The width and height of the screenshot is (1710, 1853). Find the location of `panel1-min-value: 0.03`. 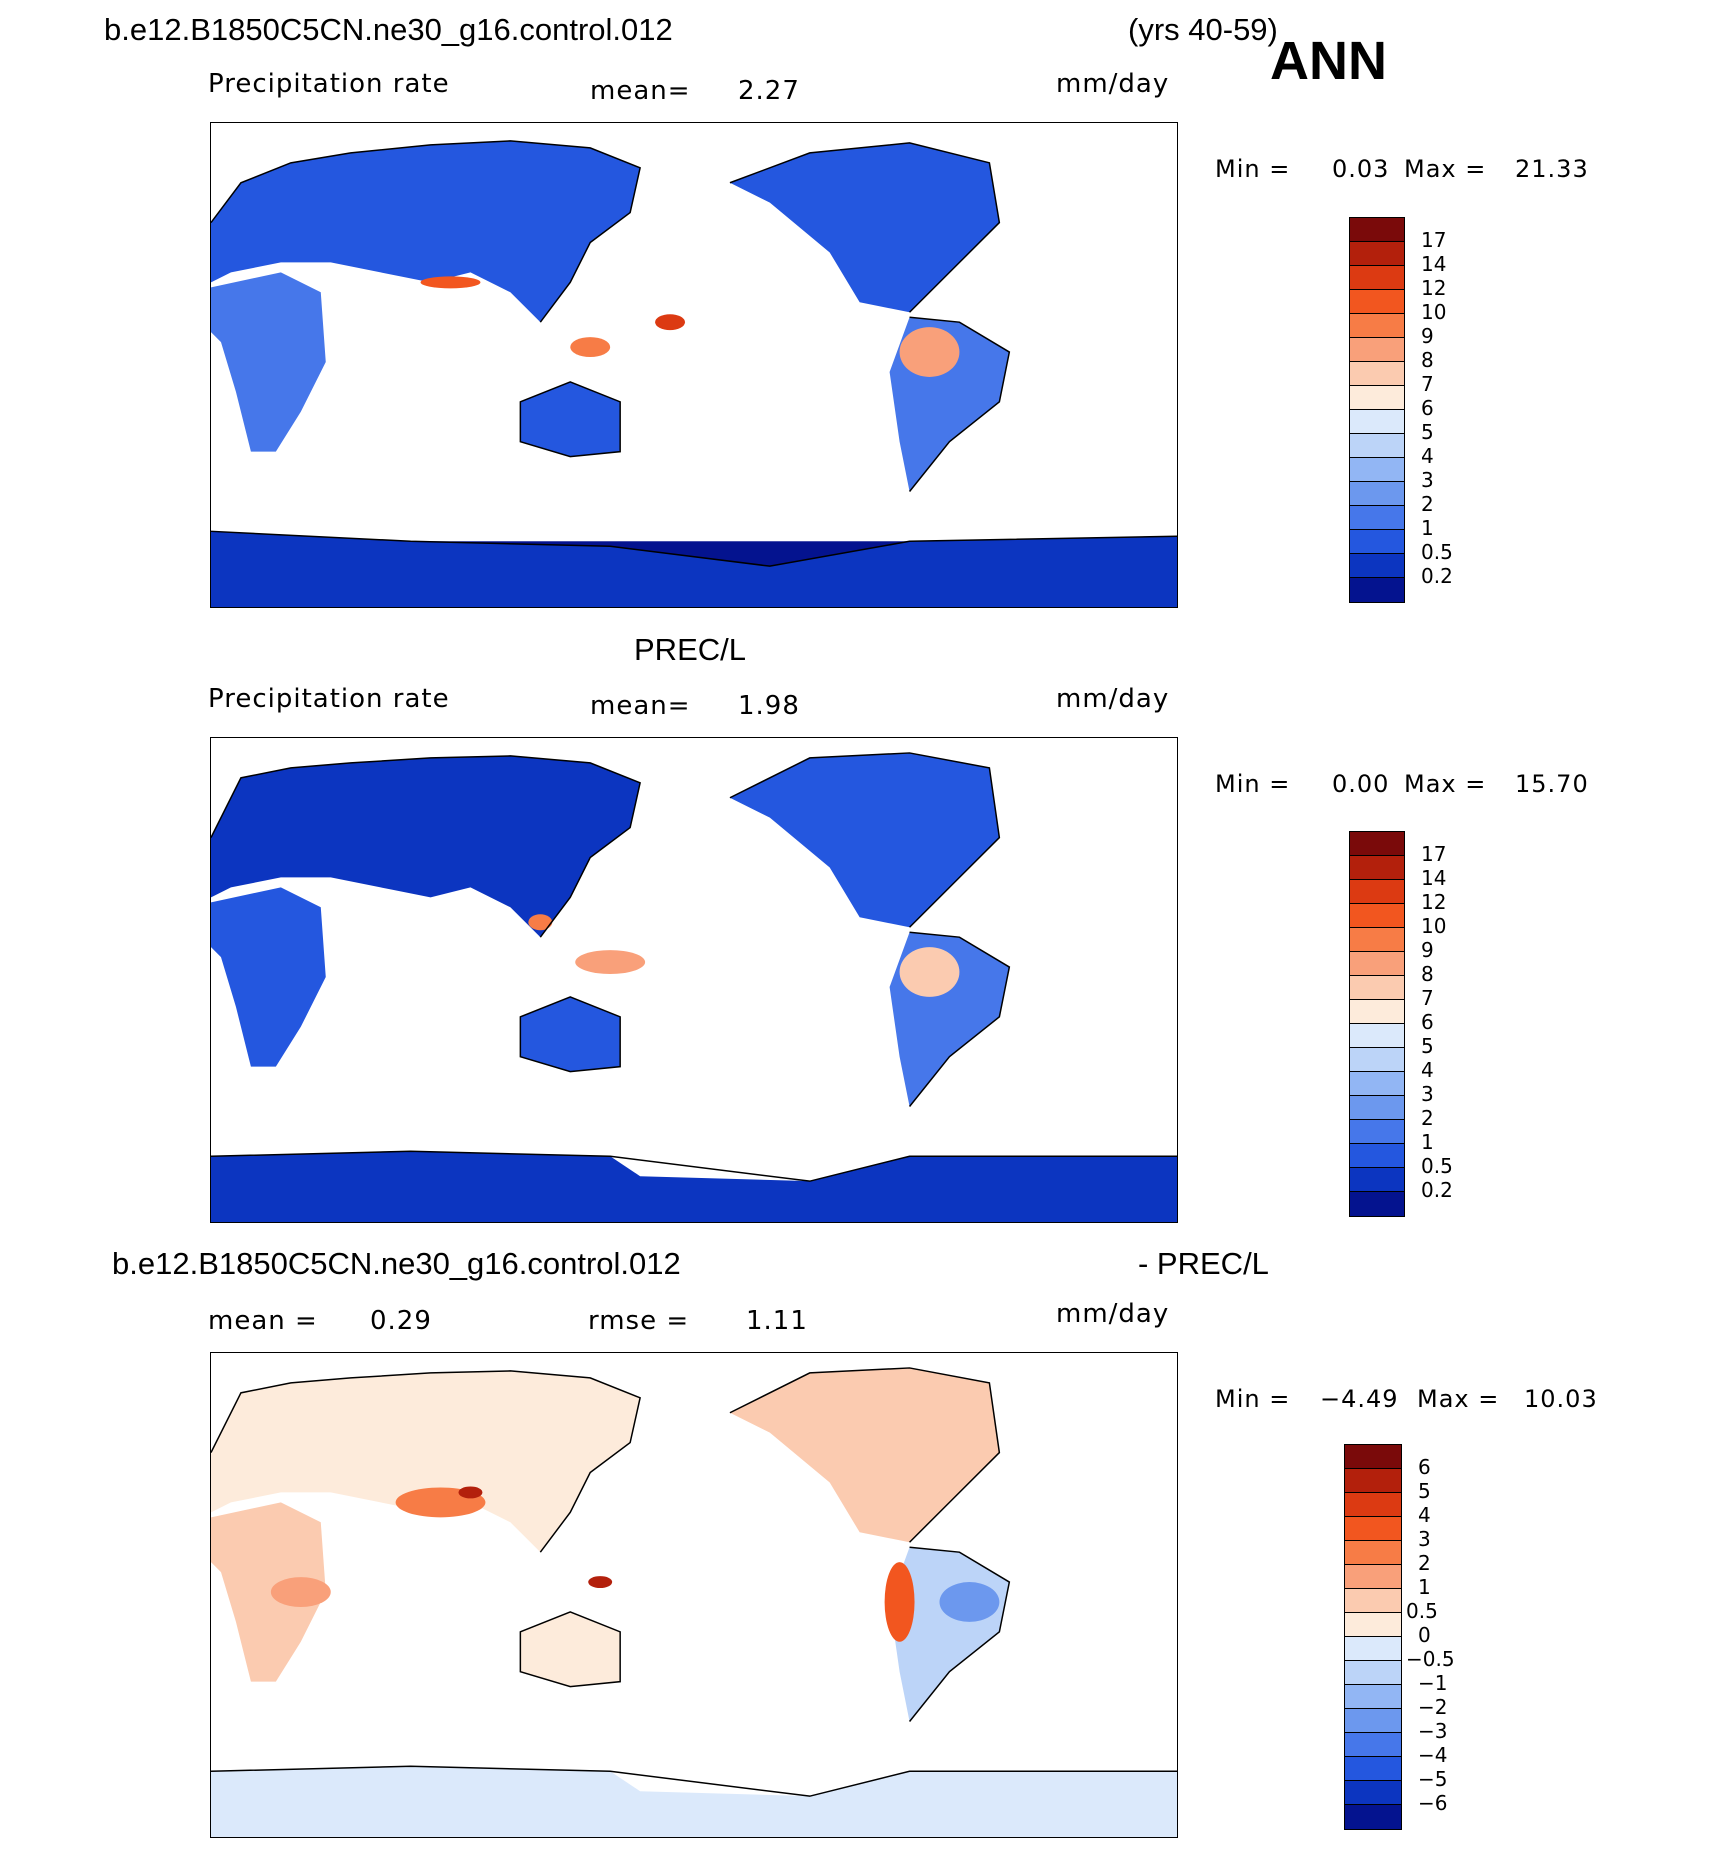

panel1-min-value: 0.03 is located at coordinates (1361, 169).